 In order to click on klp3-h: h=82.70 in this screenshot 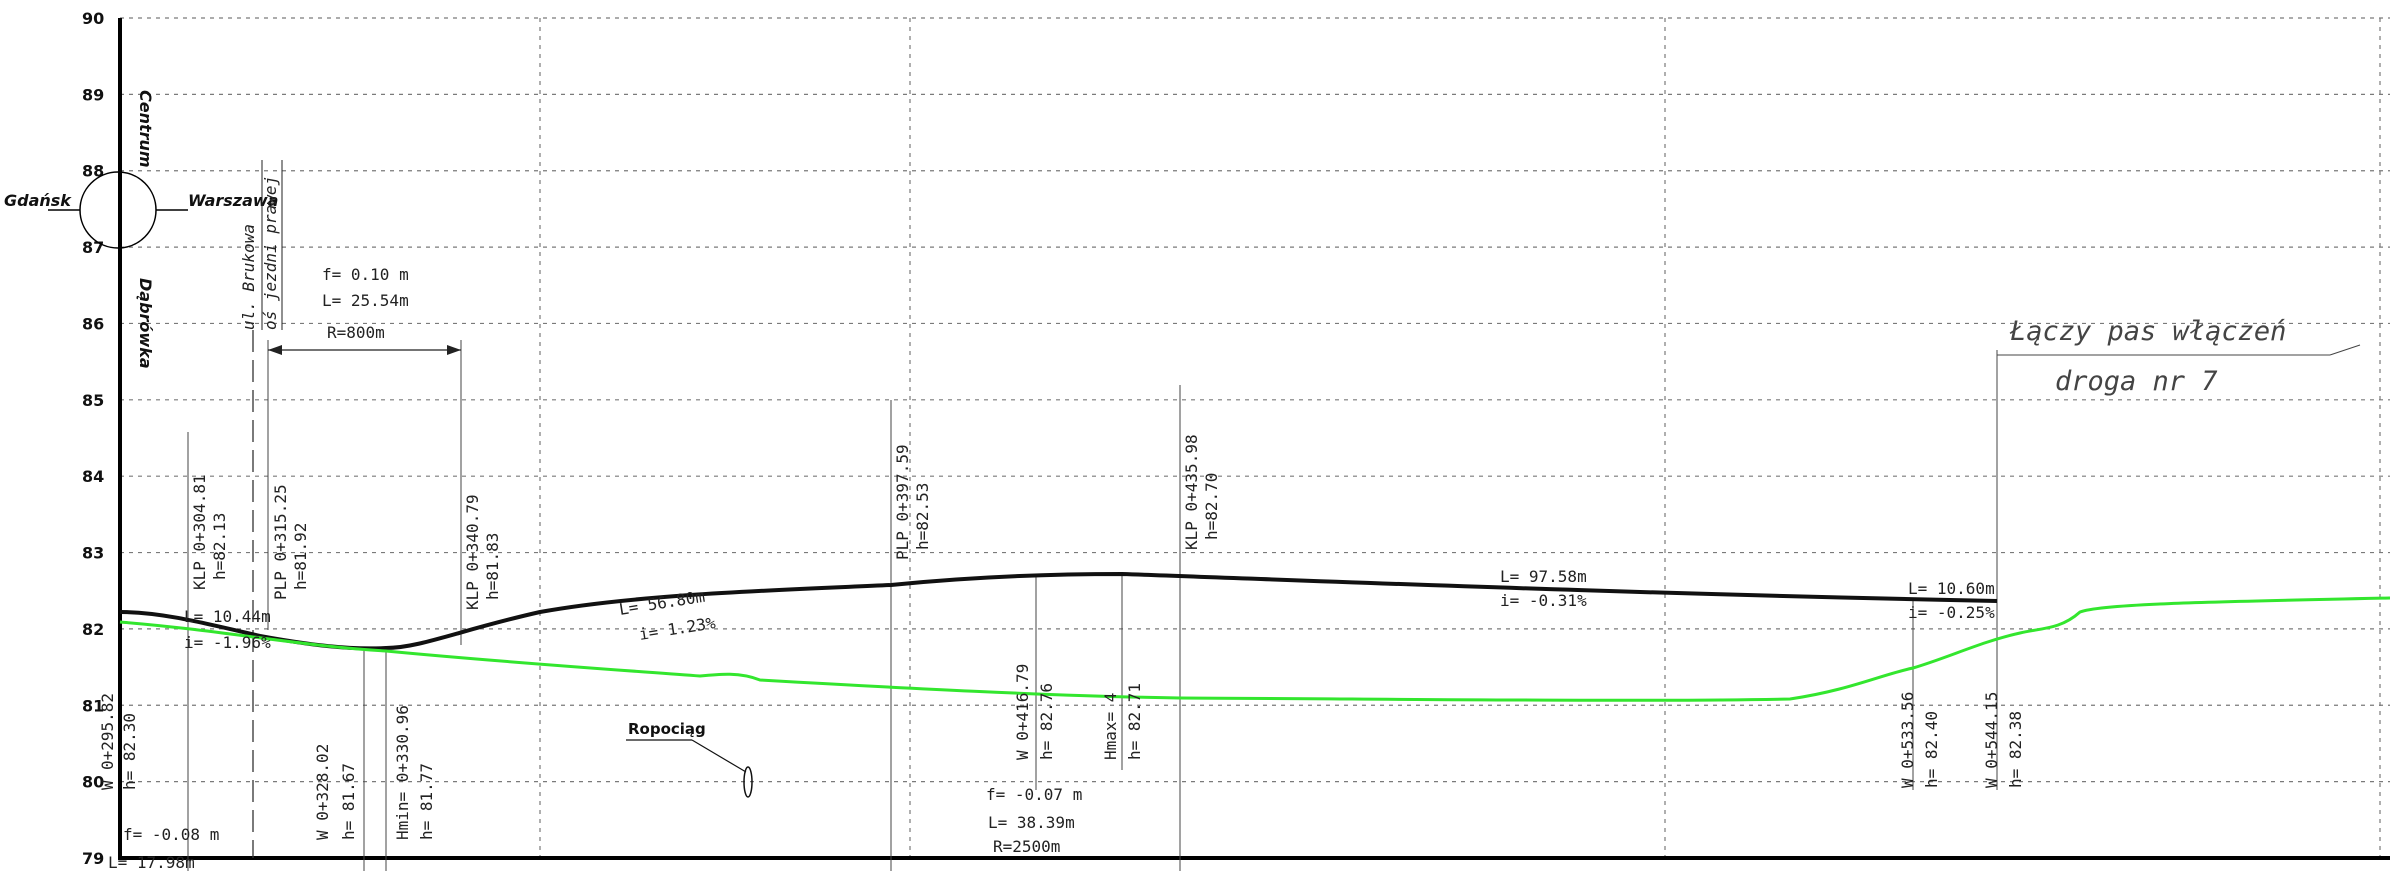, I will do `click(1211, 506)`.